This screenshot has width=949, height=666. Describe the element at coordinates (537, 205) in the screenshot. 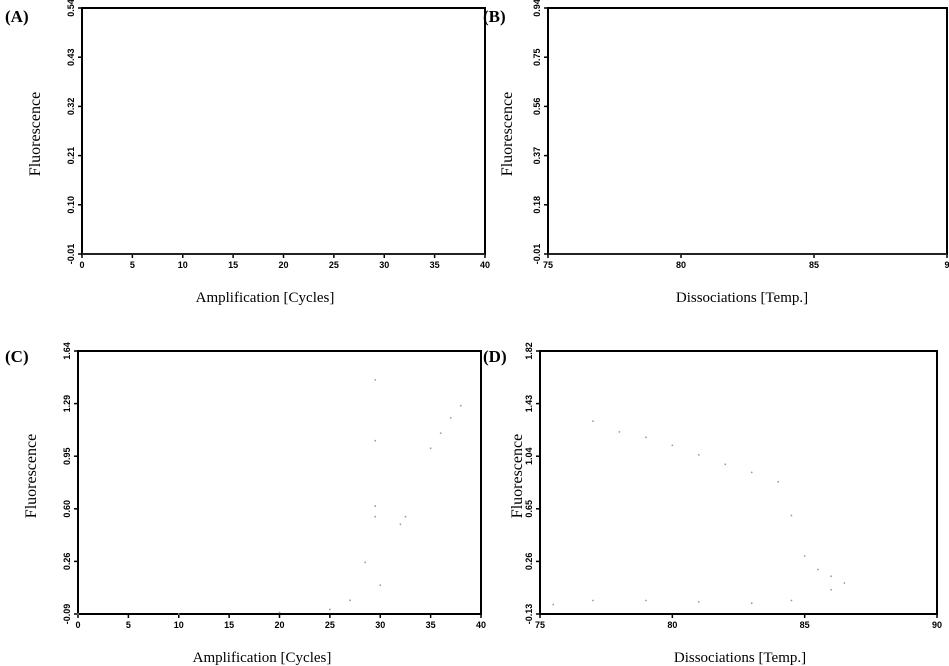

I see `y-tick-label: 0.18` at that location.